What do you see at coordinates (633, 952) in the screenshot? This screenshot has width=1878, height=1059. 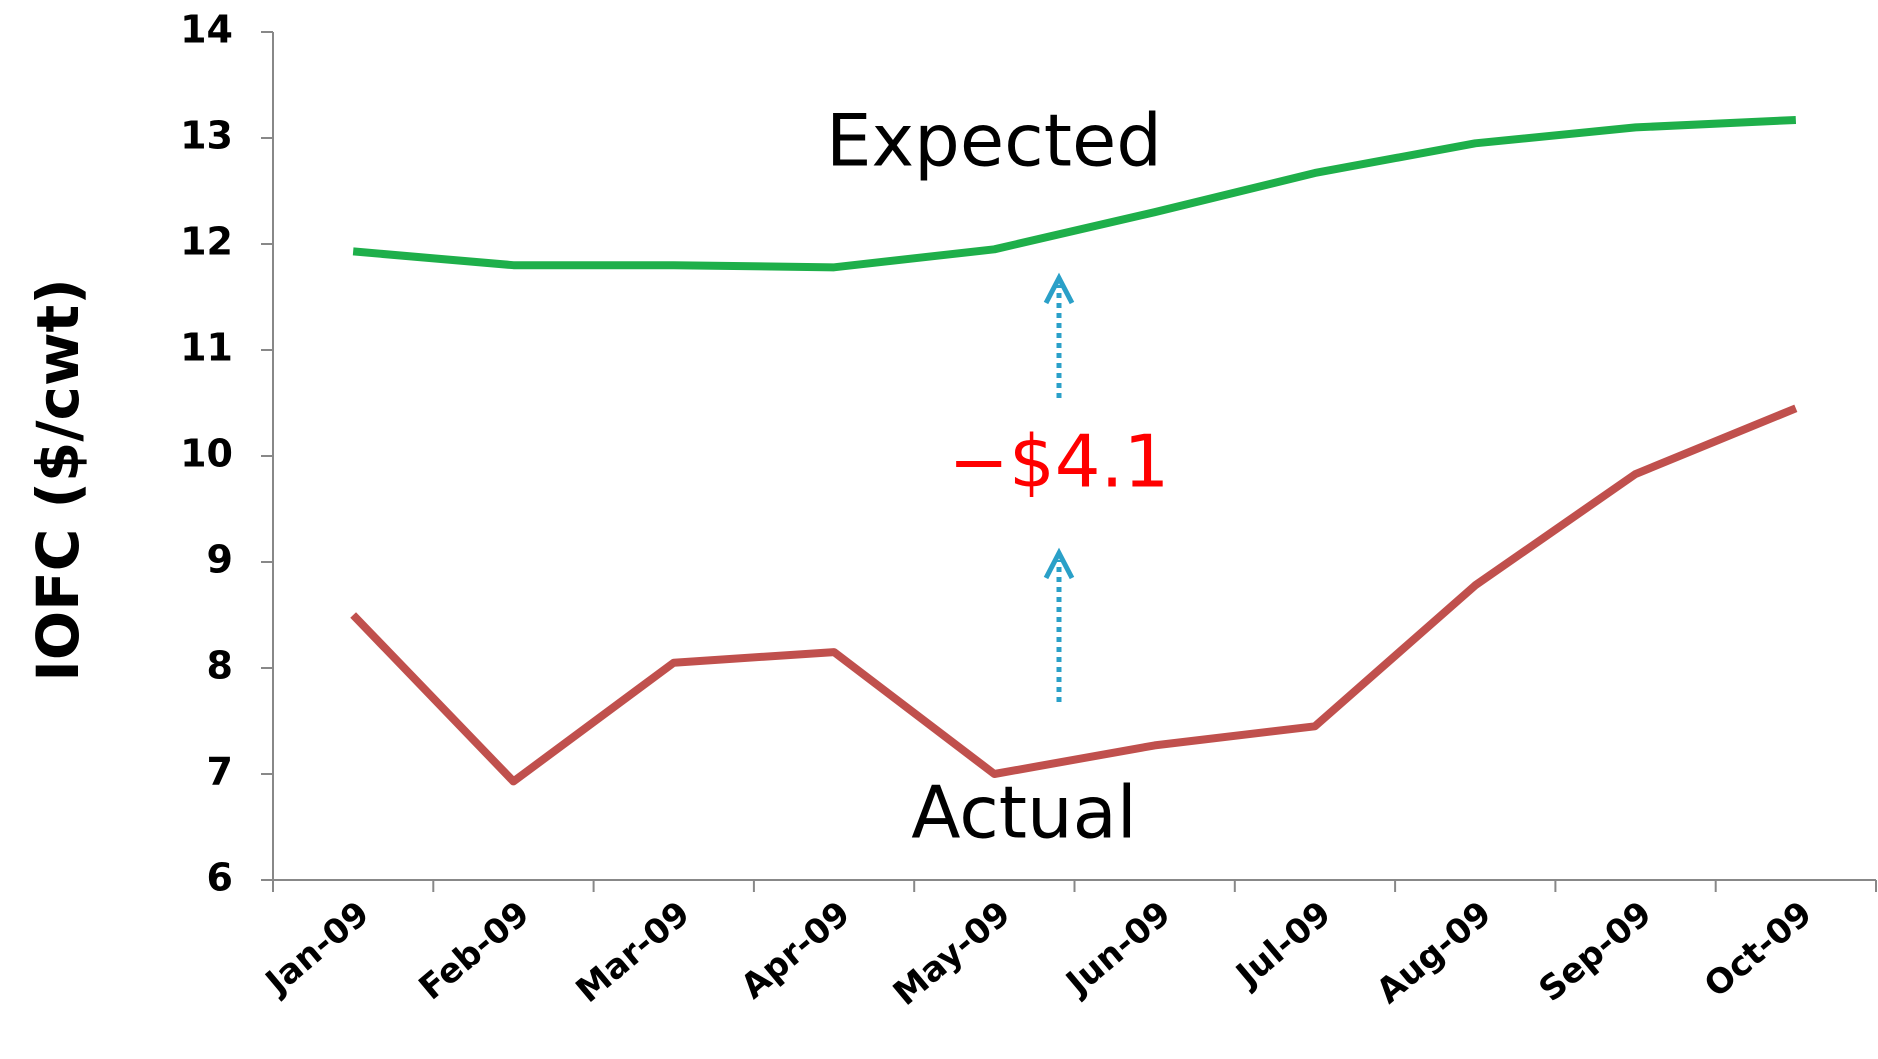 I see `x-tick-label: Mar-09` at bounding box center [633, 952].